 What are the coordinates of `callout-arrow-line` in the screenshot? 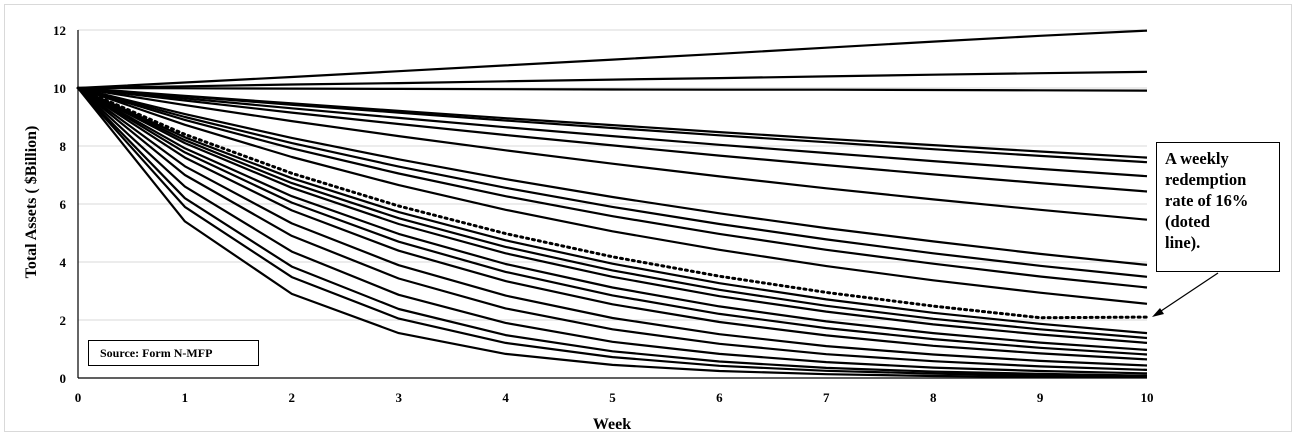 It's located at (1188, 293).